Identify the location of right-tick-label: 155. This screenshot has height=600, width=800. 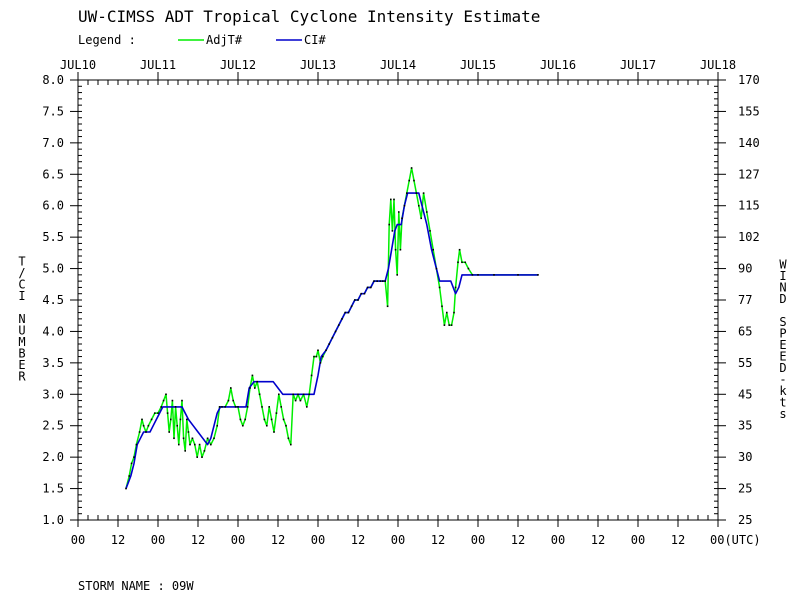
(749, 111).